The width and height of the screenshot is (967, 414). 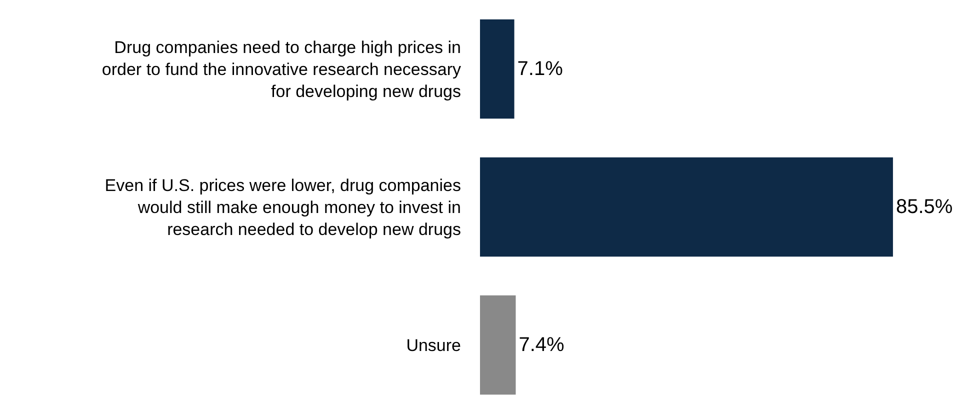 What do you see at coordinates (433, 345) in the screenshot?
I see `y-tick-label: Unsure` at bounding box center [433, 345].